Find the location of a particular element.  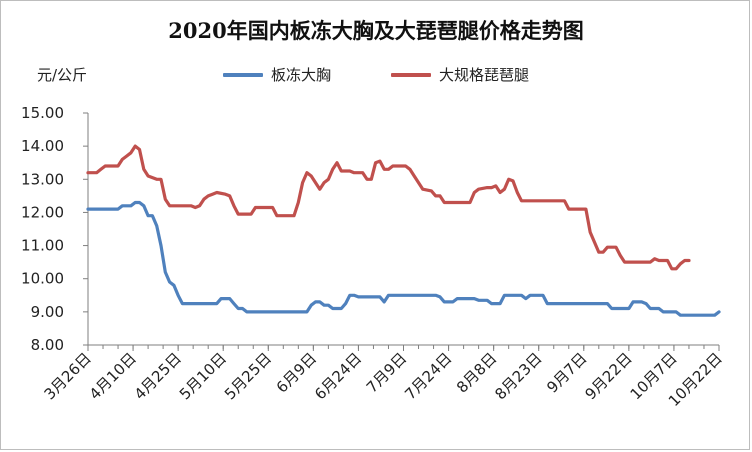

y-tick-label: 9.00 is located at coordinates (47, 312).